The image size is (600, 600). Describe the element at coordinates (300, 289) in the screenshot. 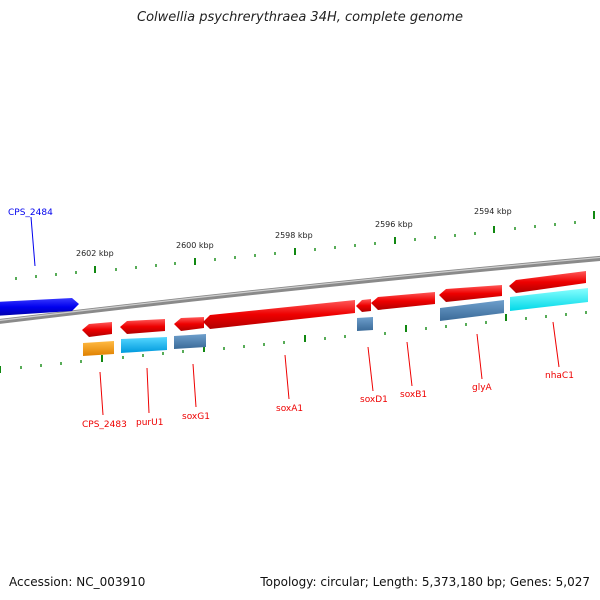

I see `genome-backbone` at that location.